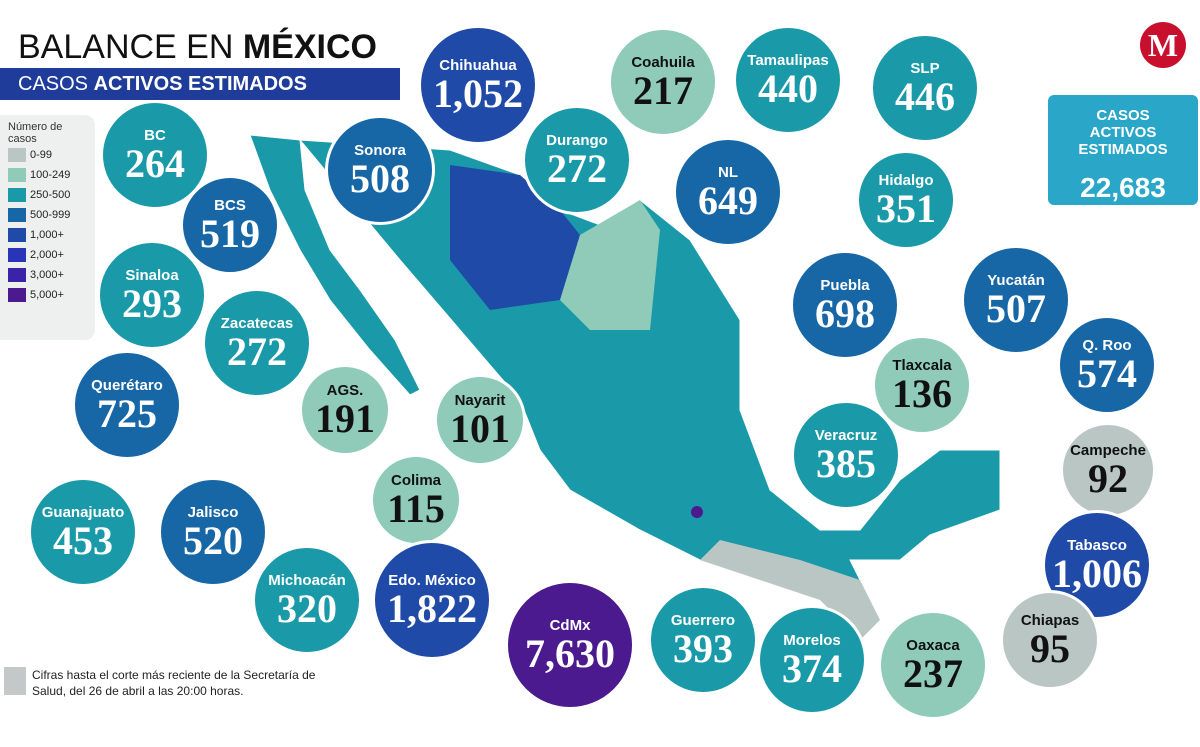 The image size is (1200, 747). I want to click on state-bubble: Hidalgo 351, so click(906, 200).